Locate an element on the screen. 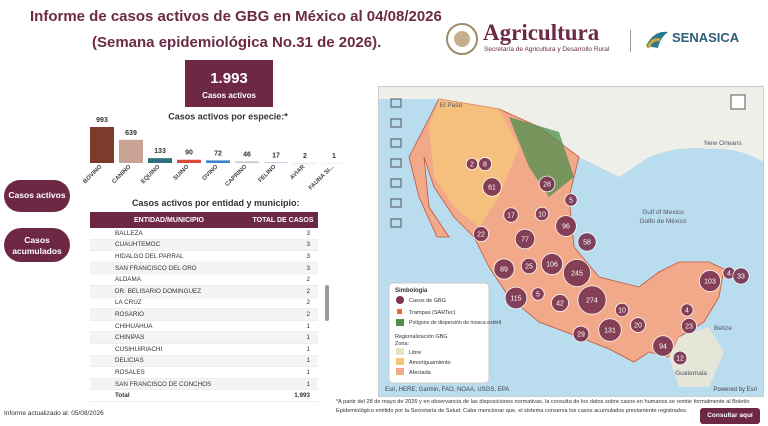 Image resolution: width=768 pixels, height=426 pixels. category-label: FELINO is located at coordinates (268, 174).